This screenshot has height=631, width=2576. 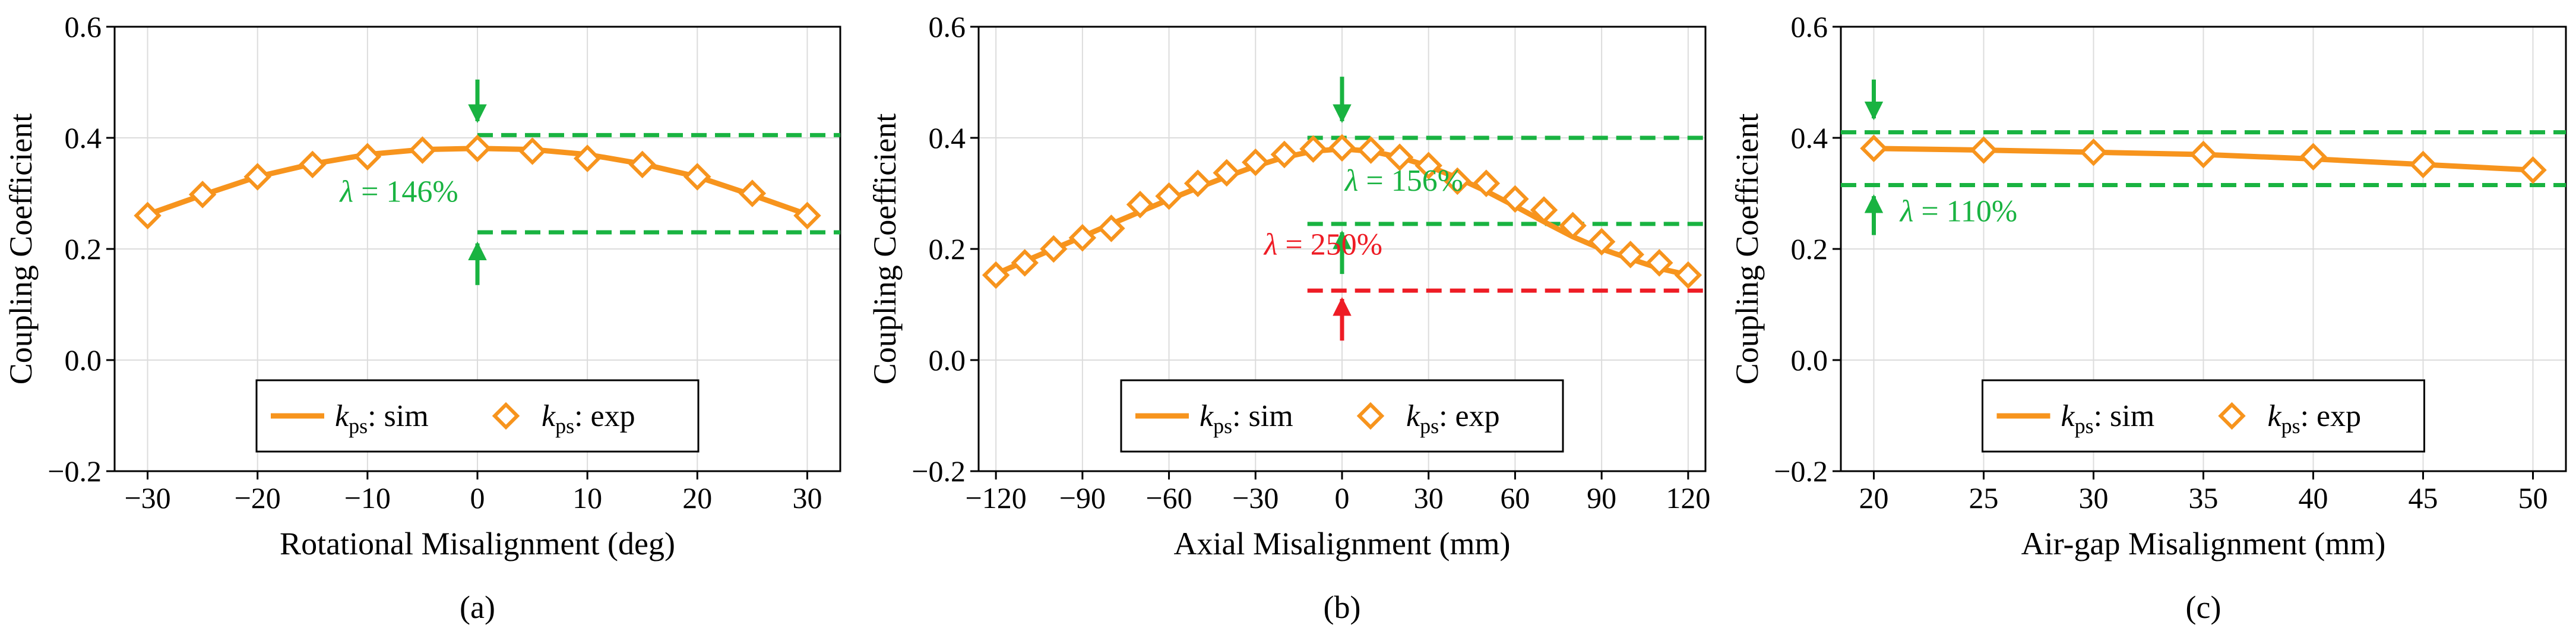 What do you see at coordinates (147, 498) in the screenshot?
I see `x-tick-label: −30` at bounding box center [147, 498].